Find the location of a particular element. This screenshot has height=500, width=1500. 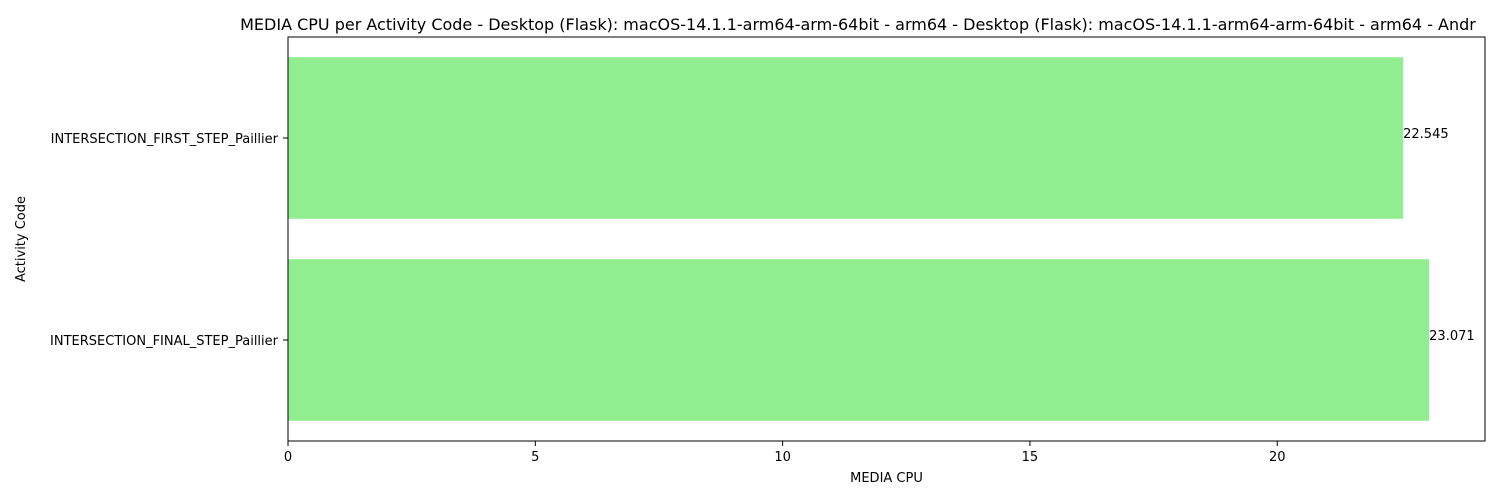

data-labels-layer: 22.545 23.071 is located at coordinates (1439, 235).